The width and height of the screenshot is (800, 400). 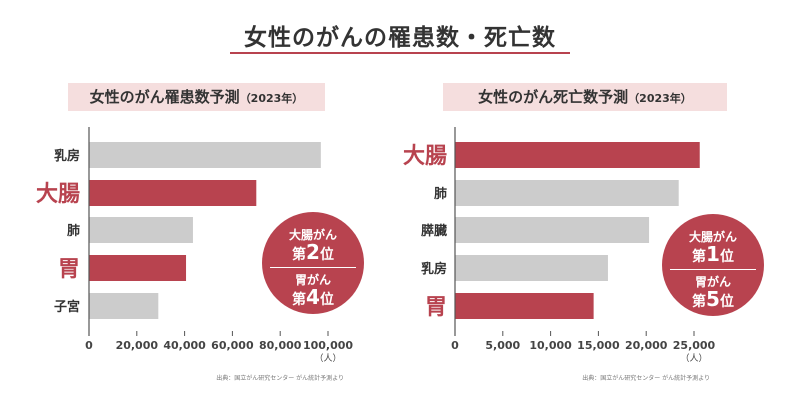 I want to click on bar-子宮, so click(x=124, y=306).